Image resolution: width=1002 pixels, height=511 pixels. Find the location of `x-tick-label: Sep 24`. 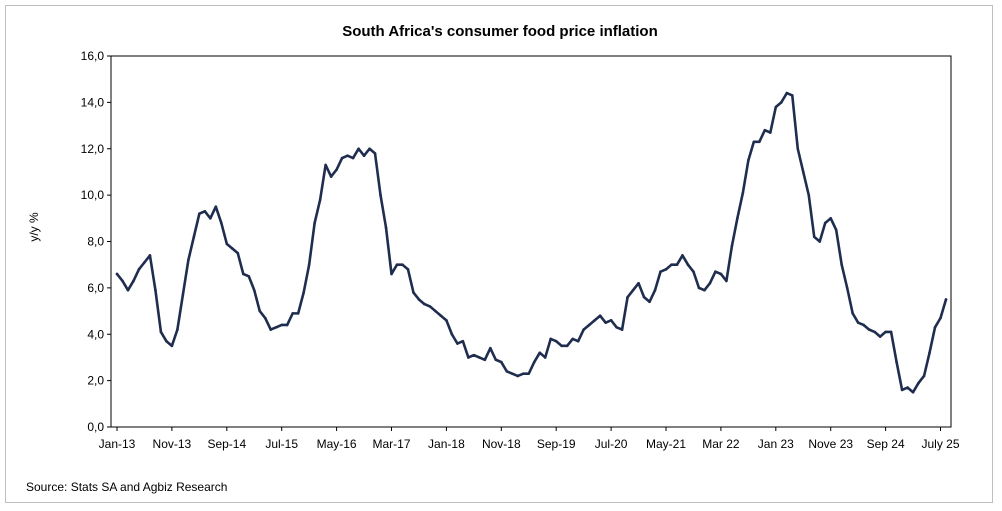

x-tick-label: Sep 24 is located at coordinates (886, 444).